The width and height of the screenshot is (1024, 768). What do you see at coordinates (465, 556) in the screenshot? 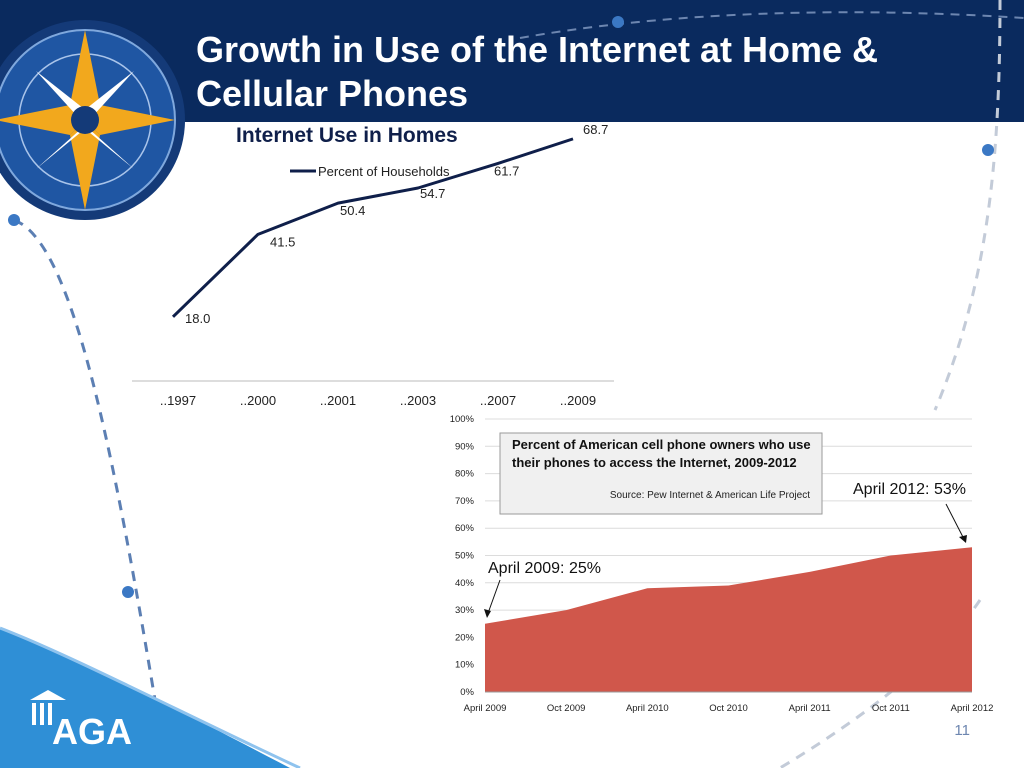
I see `y-tick-label: 50%` at bounding box center [465, 556].